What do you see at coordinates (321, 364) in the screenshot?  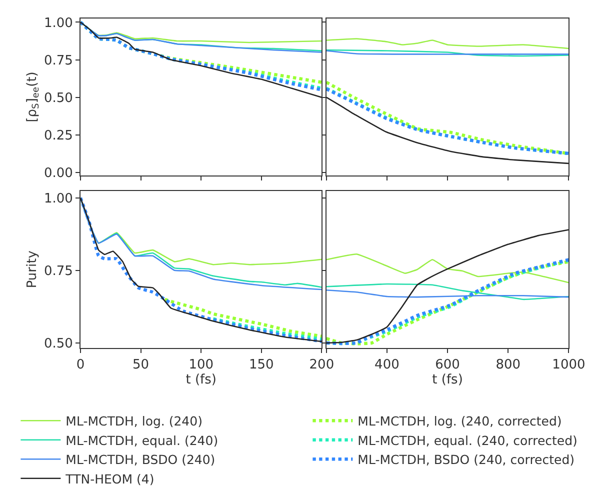 I see `x-tick-label: 200` at bounding box center [321, 364].